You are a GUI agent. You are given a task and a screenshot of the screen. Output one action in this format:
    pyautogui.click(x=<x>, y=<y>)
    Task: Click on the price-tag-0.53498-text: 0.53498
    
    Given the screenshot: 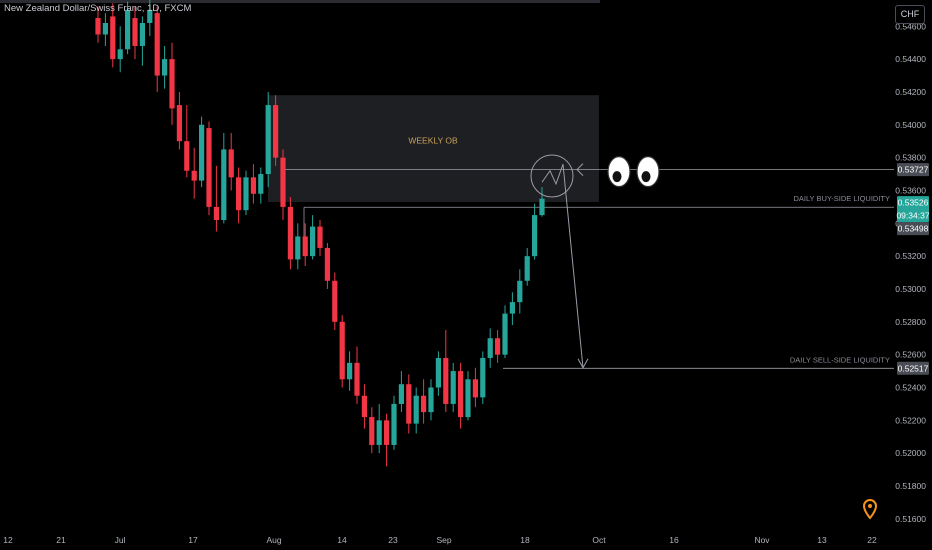 What is the action you would take?
    pyautogui.click(x=913, y=229)
    